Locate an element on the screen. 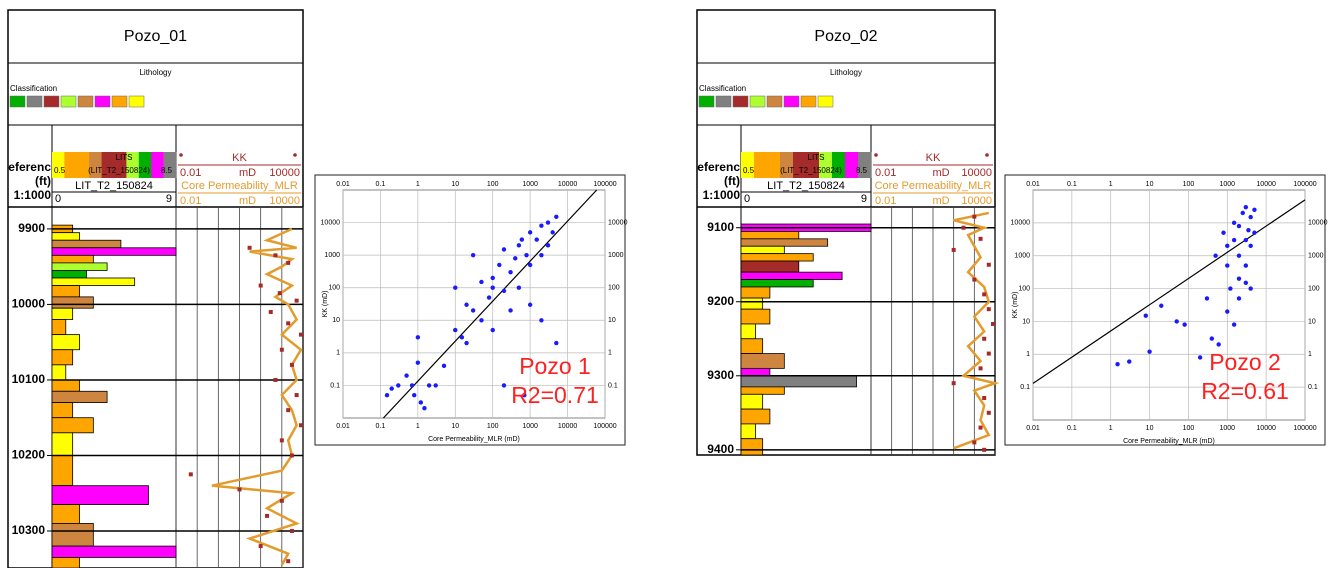 This screenshot has width=1331, height=568. x-tick-label-top: 10000 is located at coordinates (1266, 184).